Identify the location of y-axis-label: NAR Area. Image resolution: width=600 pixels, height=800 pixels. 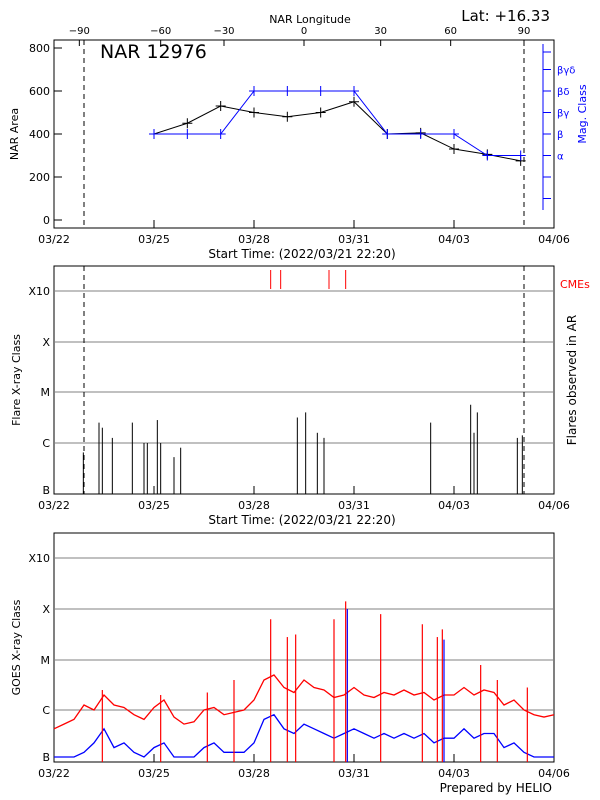
(14, 134).